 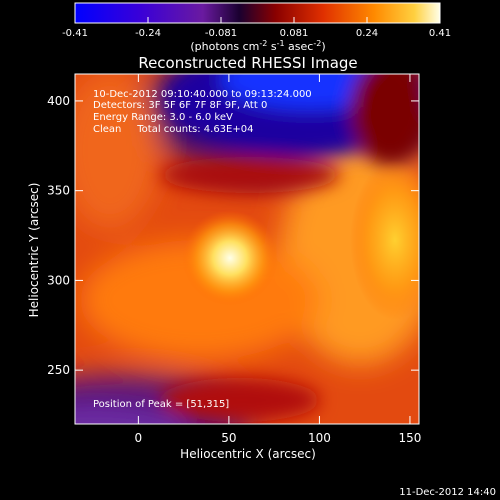 What do you see at coordinates (163, 117) in the screenshot?
I see `annotation-energy: Energy Range: 3.0 - 6.0 keV` at bounding box center [163, 117].